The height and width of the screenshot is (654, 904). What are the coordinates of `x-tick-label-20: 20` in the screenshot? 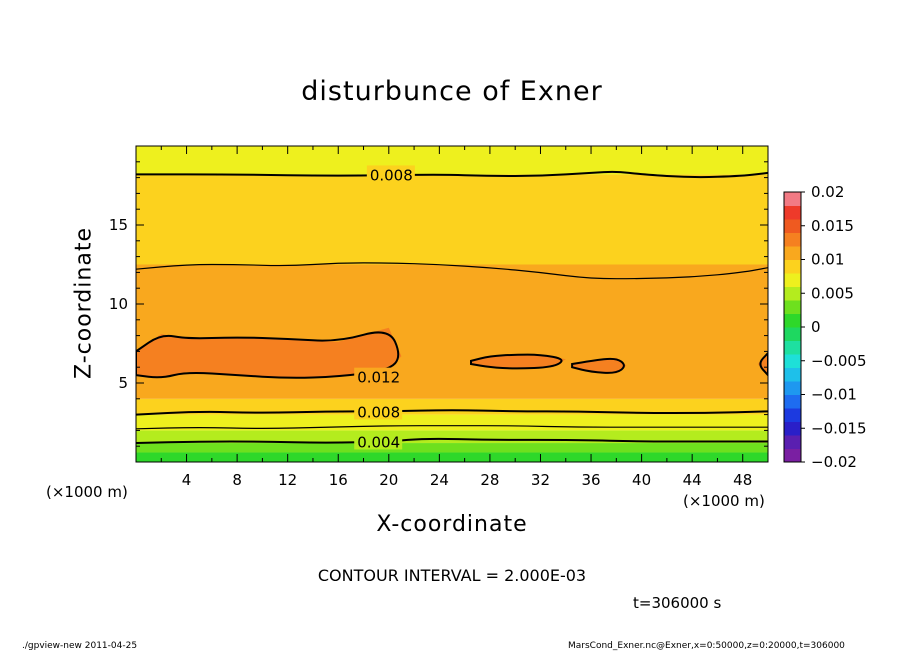 It's located at (388, 480).